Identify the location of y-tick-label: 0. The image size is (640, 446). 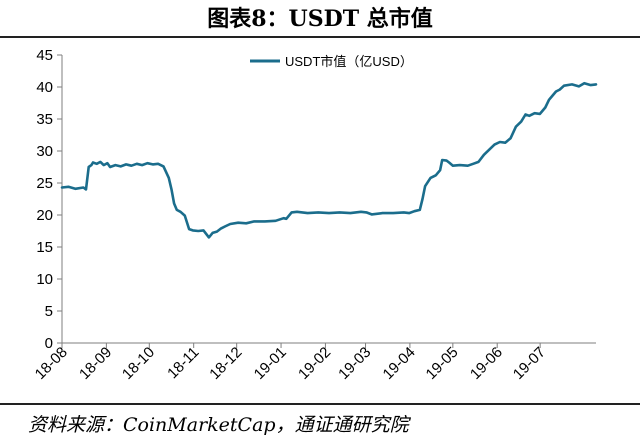
(49, 343).